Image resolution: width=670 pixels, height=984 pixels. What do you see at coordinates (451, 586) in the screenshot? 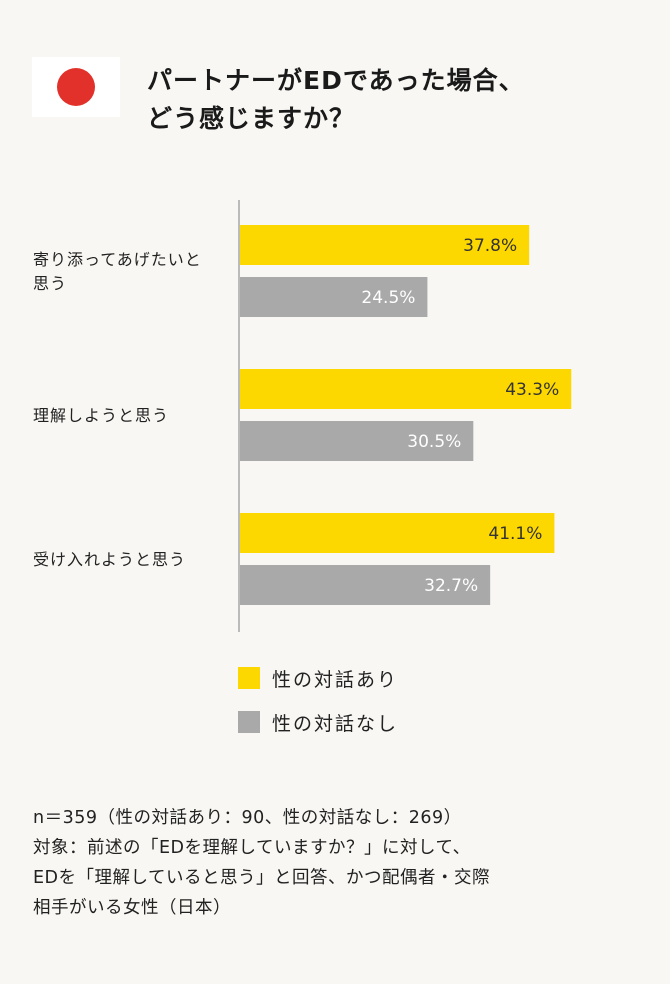
I see `bar-value-label: 32.7%` at bounding box center [451, 586].